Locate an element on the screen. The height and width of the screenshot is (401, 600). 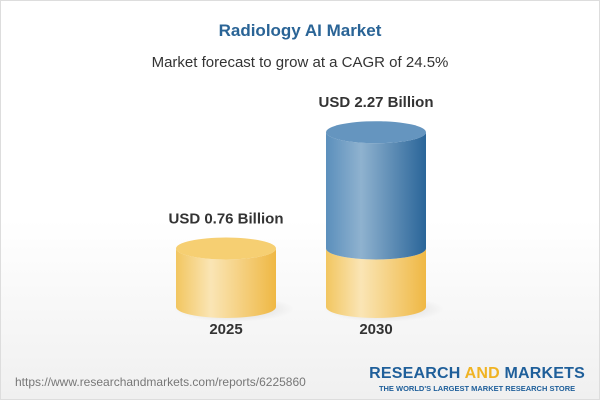
cylinder-base-segment is located at coordinates (376, 283).